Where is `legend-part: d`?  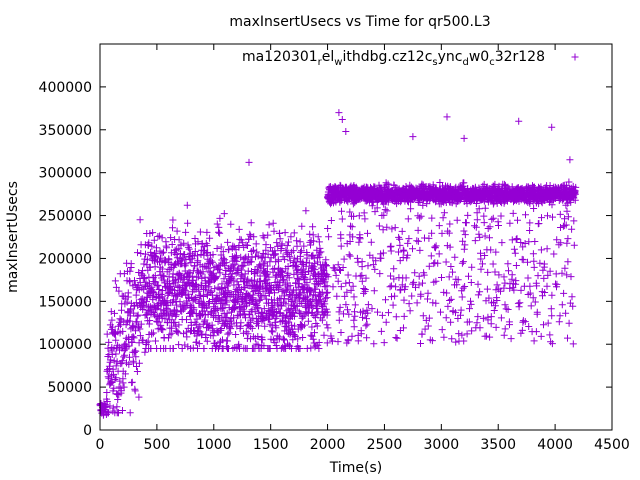 legend-part: d is located at coordinates (465, 62).